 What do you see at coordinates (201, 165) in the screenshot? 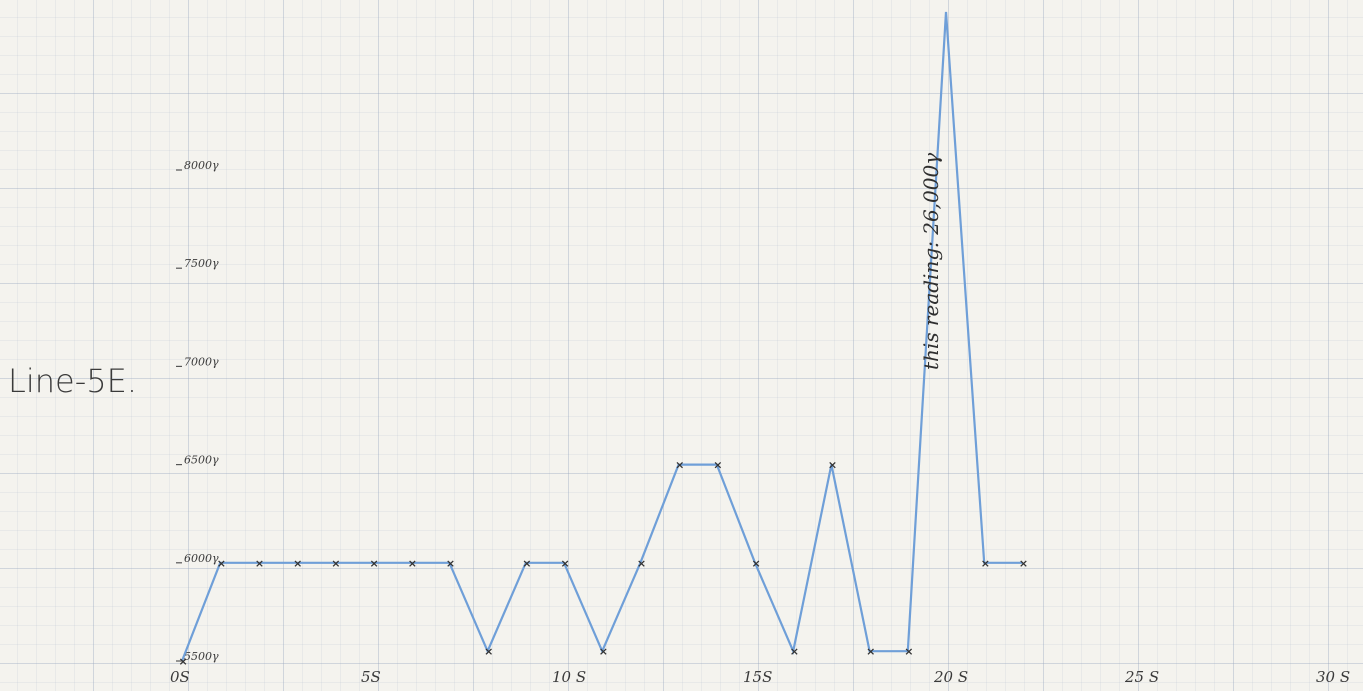
I see `y-tick-label: 8000γ` at bounding box center [201, 165].